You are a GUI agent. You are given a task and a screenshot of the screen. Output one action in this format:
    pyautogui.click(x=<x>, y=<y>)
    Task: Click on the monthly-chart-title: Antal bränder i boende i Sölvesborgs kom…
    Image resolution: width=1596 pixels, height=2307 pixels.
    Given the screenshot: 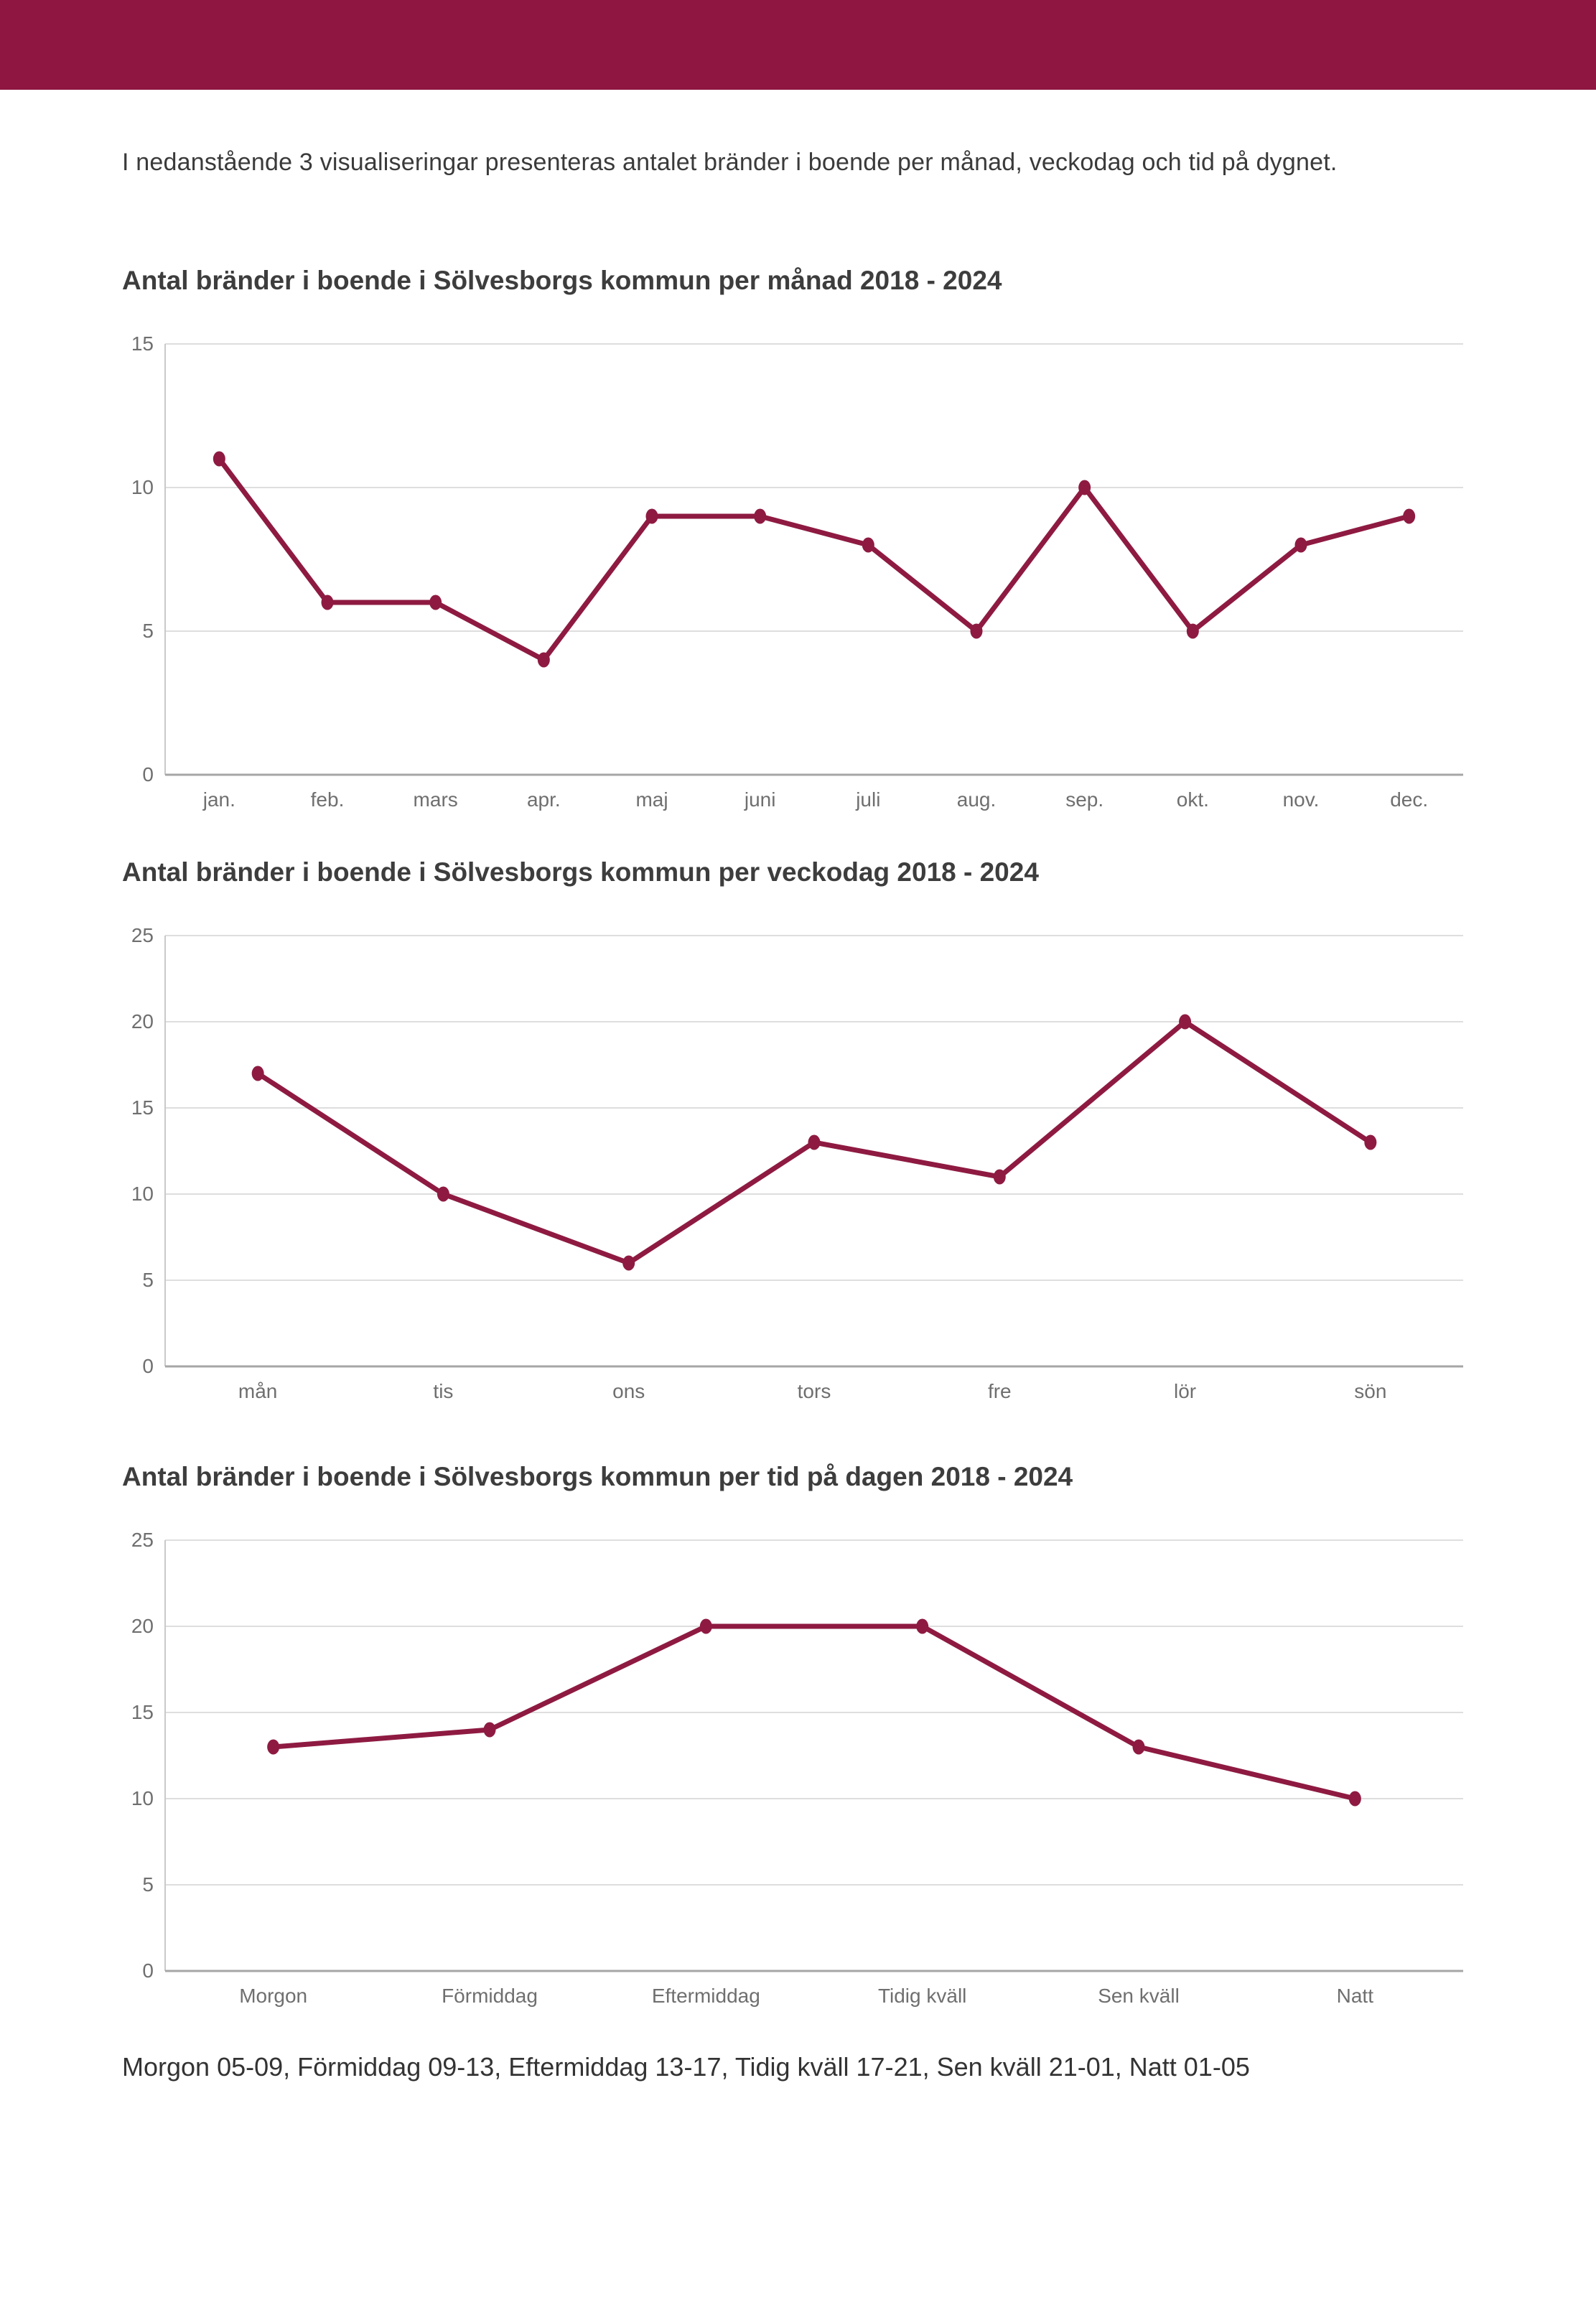 What is the action you would take?
    pyautogui.click(x=562, y=280)
    